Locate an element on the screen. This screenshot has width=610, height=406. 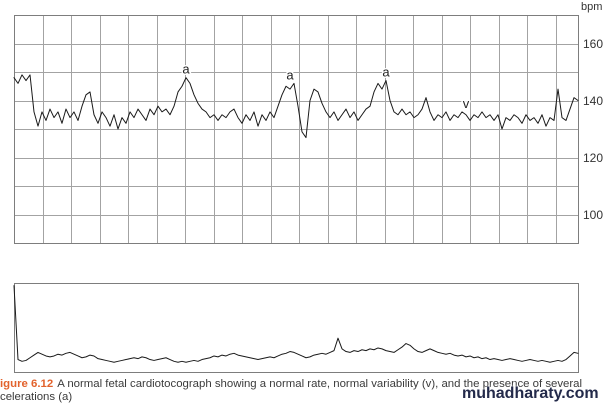
fetal-heart-rate-trace is located at coordinates (296, 106).